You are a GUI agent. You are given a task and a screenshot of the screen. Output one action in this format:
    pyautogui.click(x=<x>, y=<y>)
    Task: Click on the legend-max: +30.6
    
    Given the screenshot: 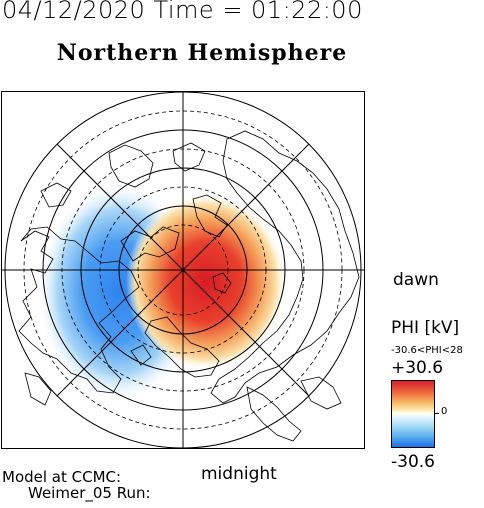 What is the action you would take?
    pyautogui.click(x=417, y=368)
    